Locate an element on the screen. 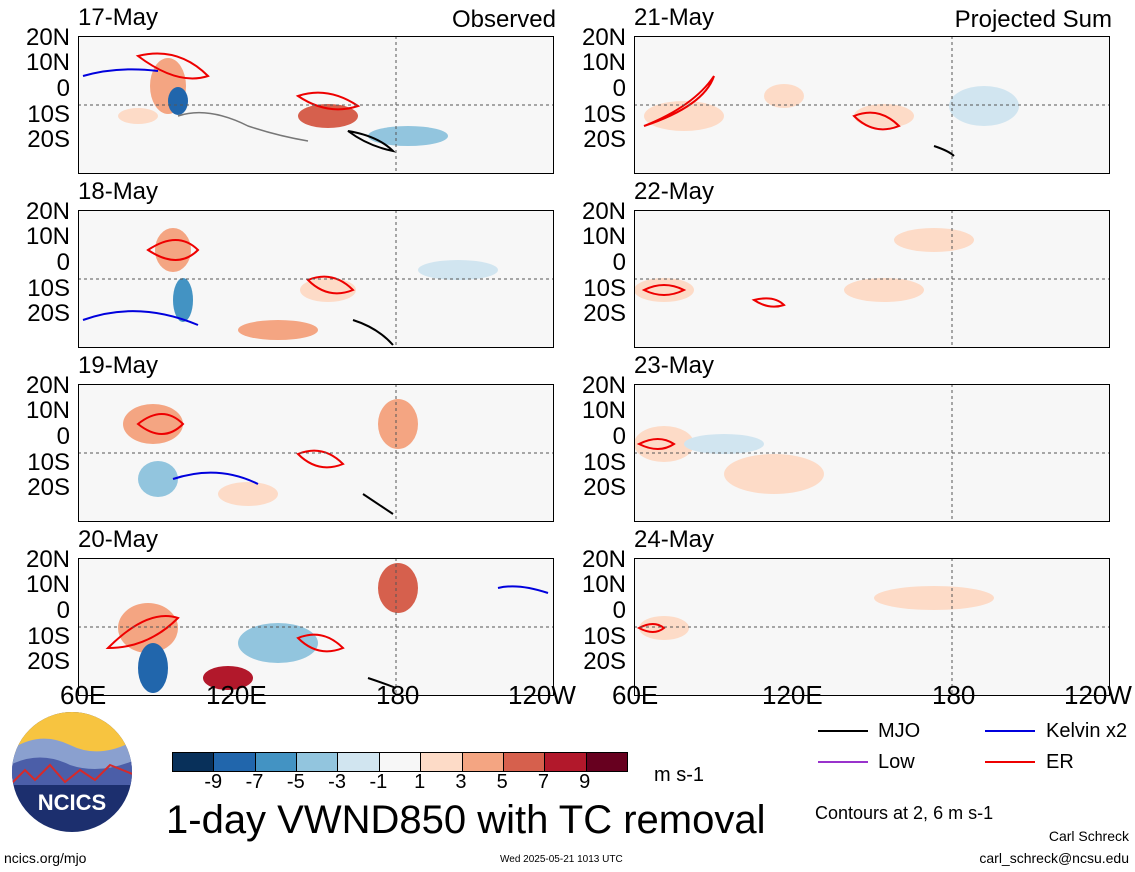  legend-line-er is located at coordinates (1010, 762).